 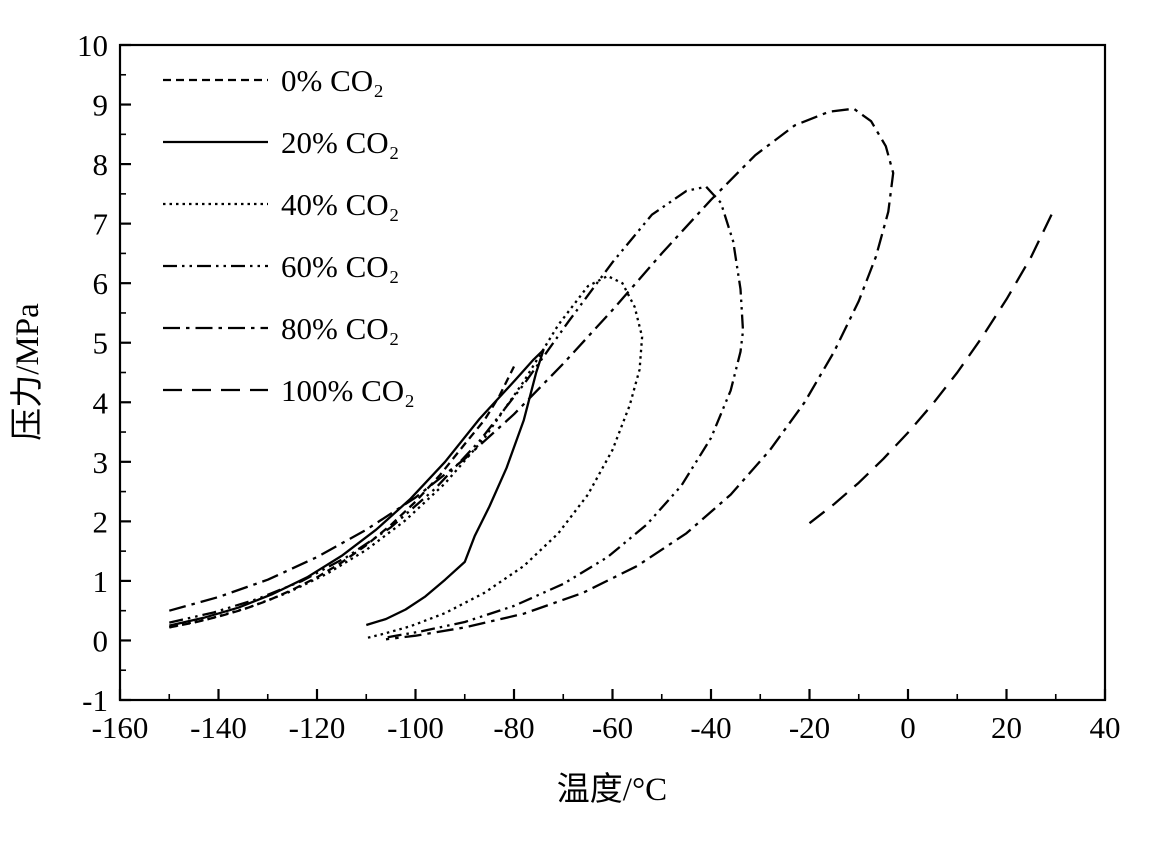 I want to click on legend-item: 100% CO₂, so click(x=289, y=390).